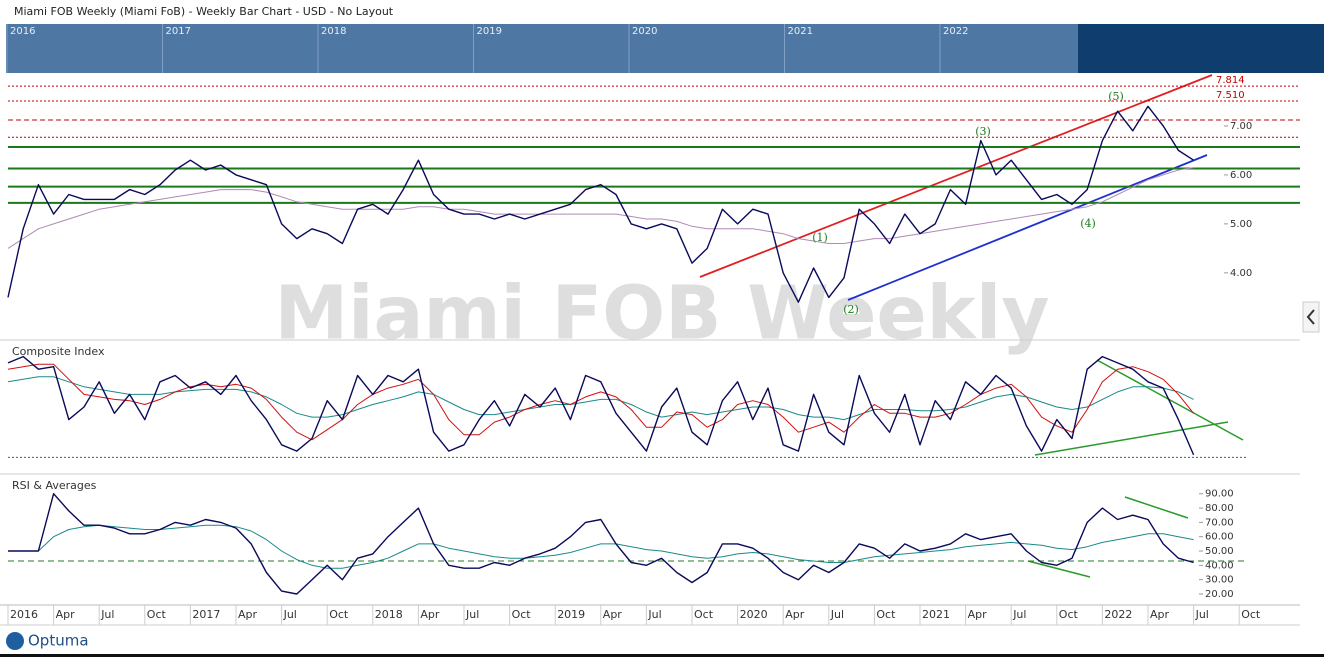  Describe the element at coordinates (1241, 224) in the screenshot. I see `y-tick-label: 5.00` at that location.